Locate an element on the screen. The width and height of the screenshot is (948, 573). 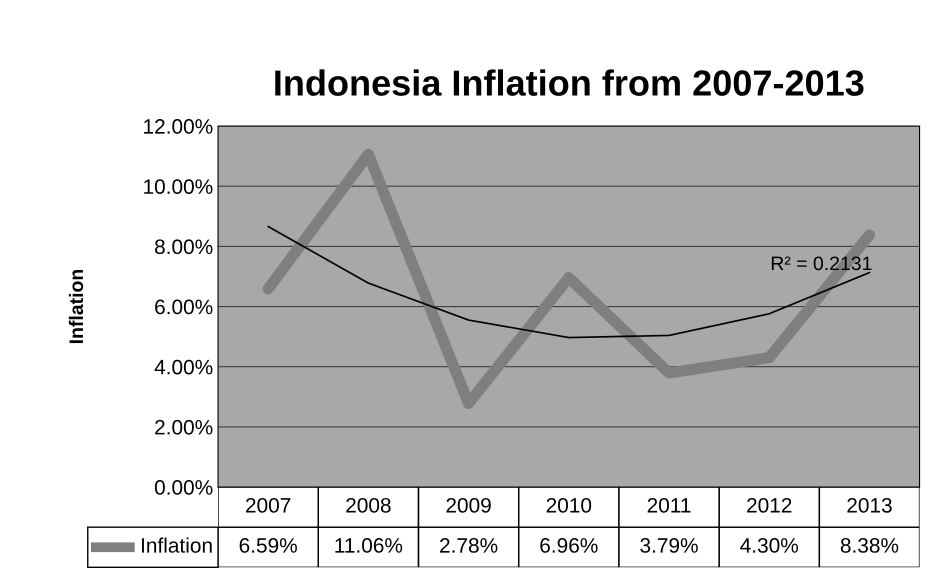
x-tick-label: 2012 is located at coordinates (769, 505).